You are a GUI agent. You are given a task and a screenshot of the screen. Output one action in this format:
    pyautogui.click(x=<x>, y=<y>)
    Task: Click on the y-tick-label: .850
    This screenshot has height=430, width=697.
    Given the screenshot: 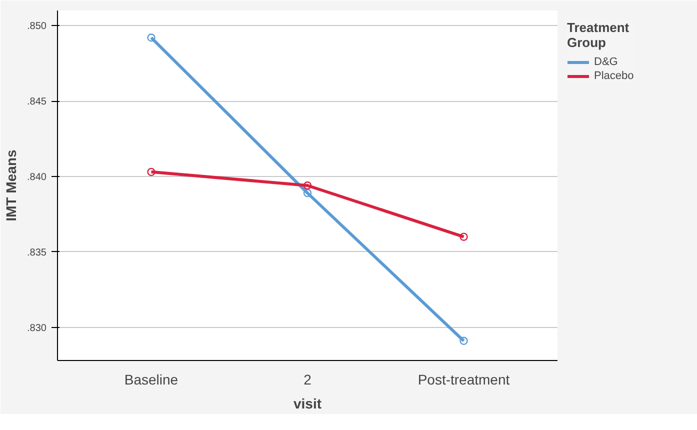 What is the action you would take?
    pyautogui.click(x=37, y=26)
    